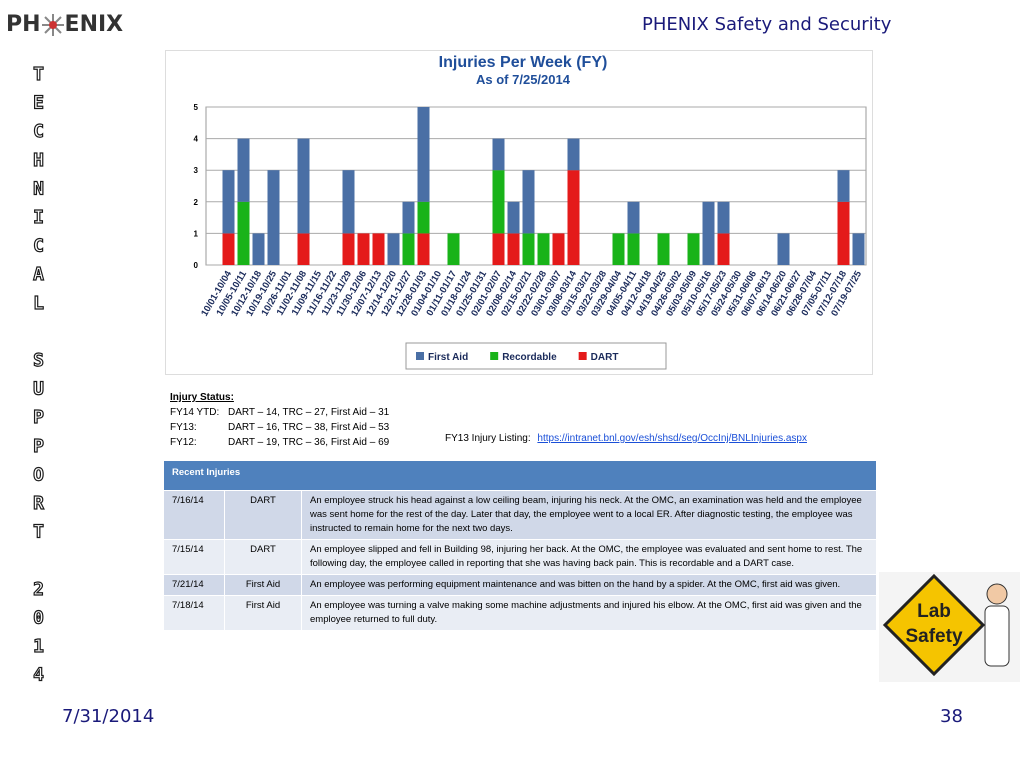 The height and width of the screenshot is (768, 1024). What do you see at coordinates (309, 412) in the screenshot?
I see `status-text: DART – 14, TRC – 27, First Aid – 31` at bounding box center [309, 412].